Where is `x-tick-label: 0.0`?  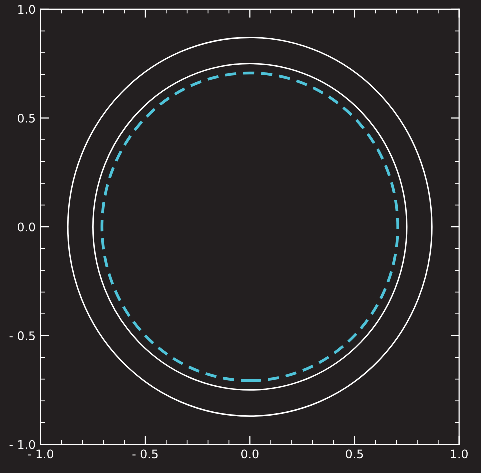
x-tick-label: 0.0 is located at coordinates (250, 454).